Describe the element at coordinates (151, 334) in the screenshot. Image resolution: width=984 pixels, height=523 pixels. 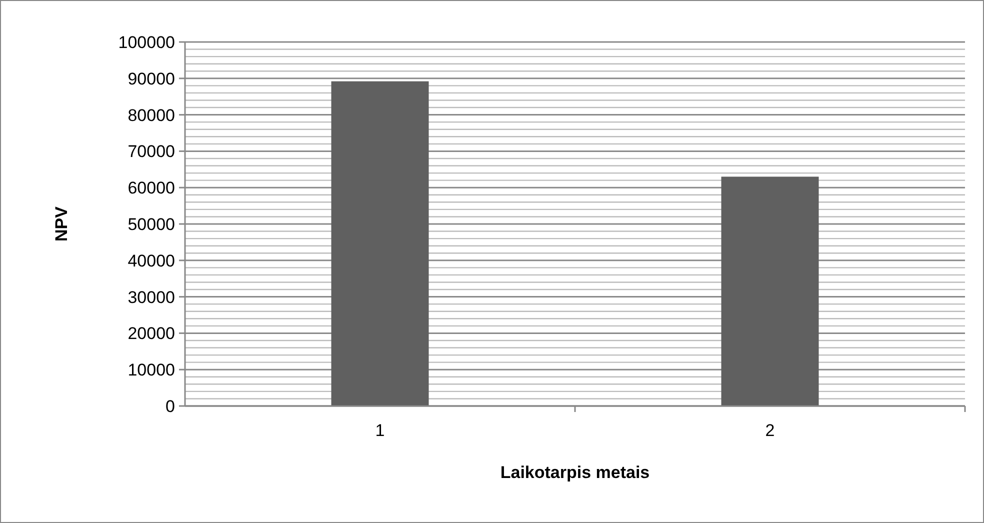
I see `y-tick-label: 20000` at that location.